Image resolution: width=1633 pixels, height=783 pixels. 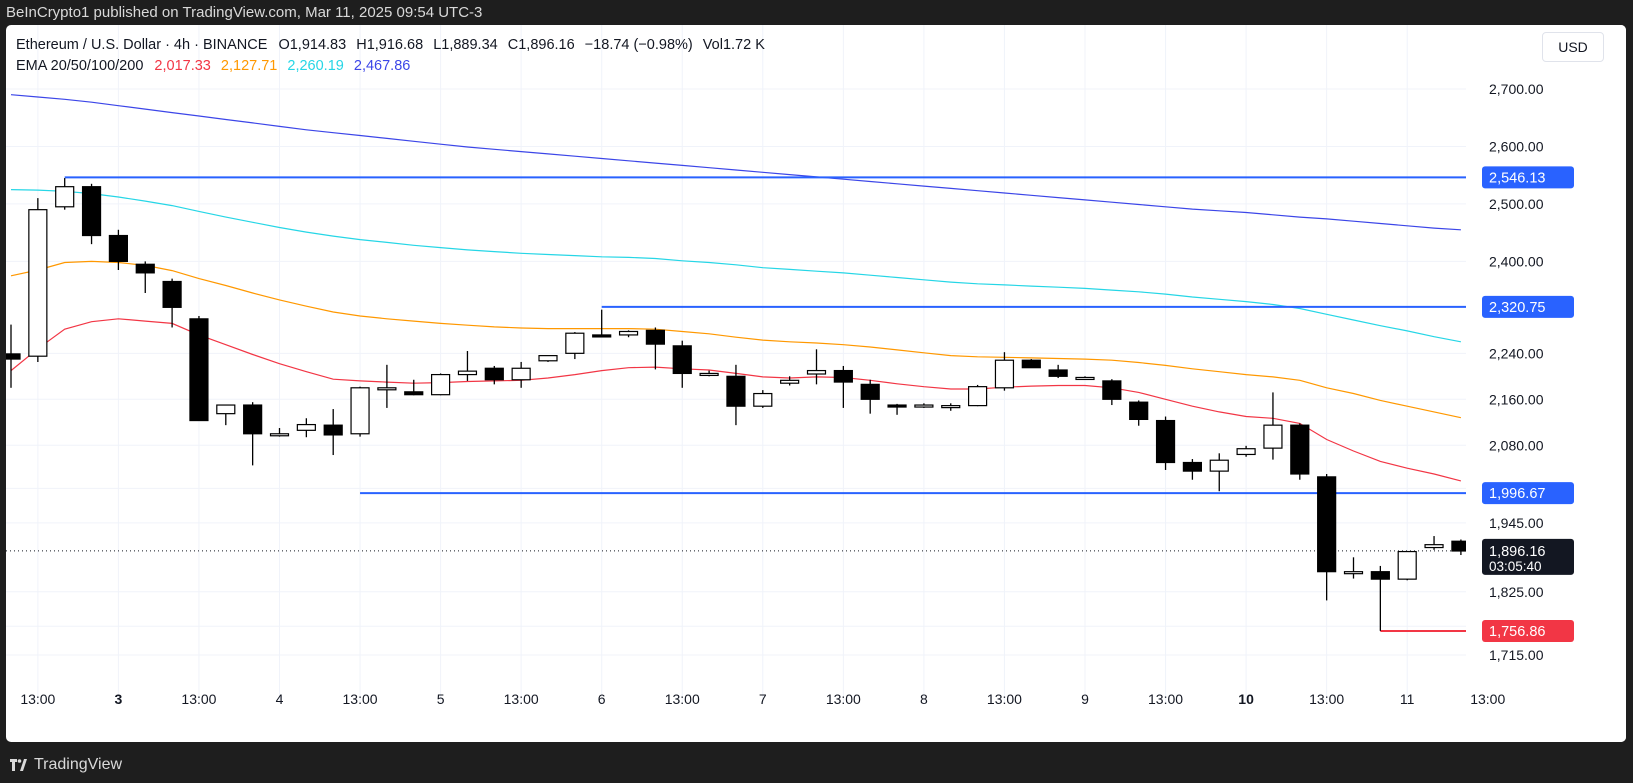 What do you see at coordinates (546, 45) in the screenshot?
I see `close-value: 1,896.16` at bounding box center [546, 45].